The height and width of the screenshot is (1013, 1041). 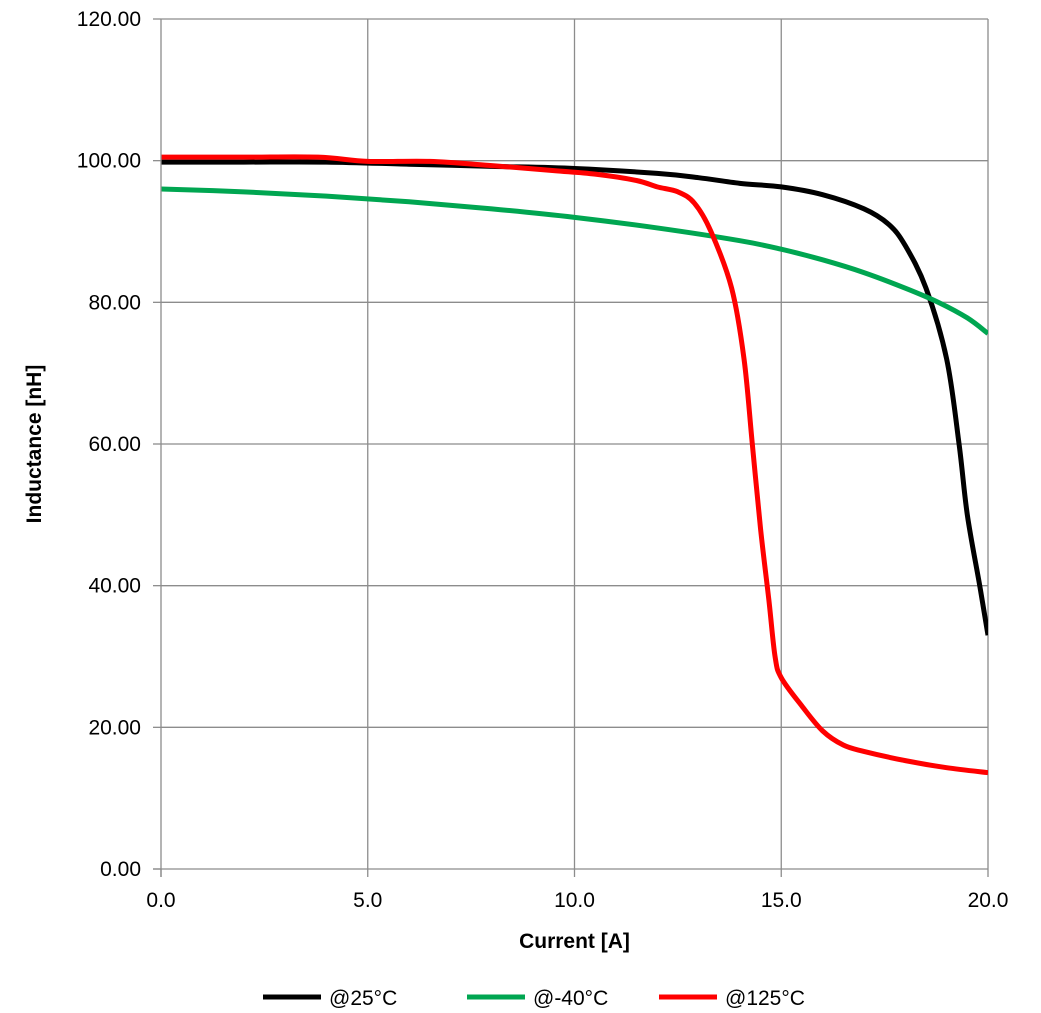 I want to click on x-tick-label: 0.0, so click(x=160, y=900).